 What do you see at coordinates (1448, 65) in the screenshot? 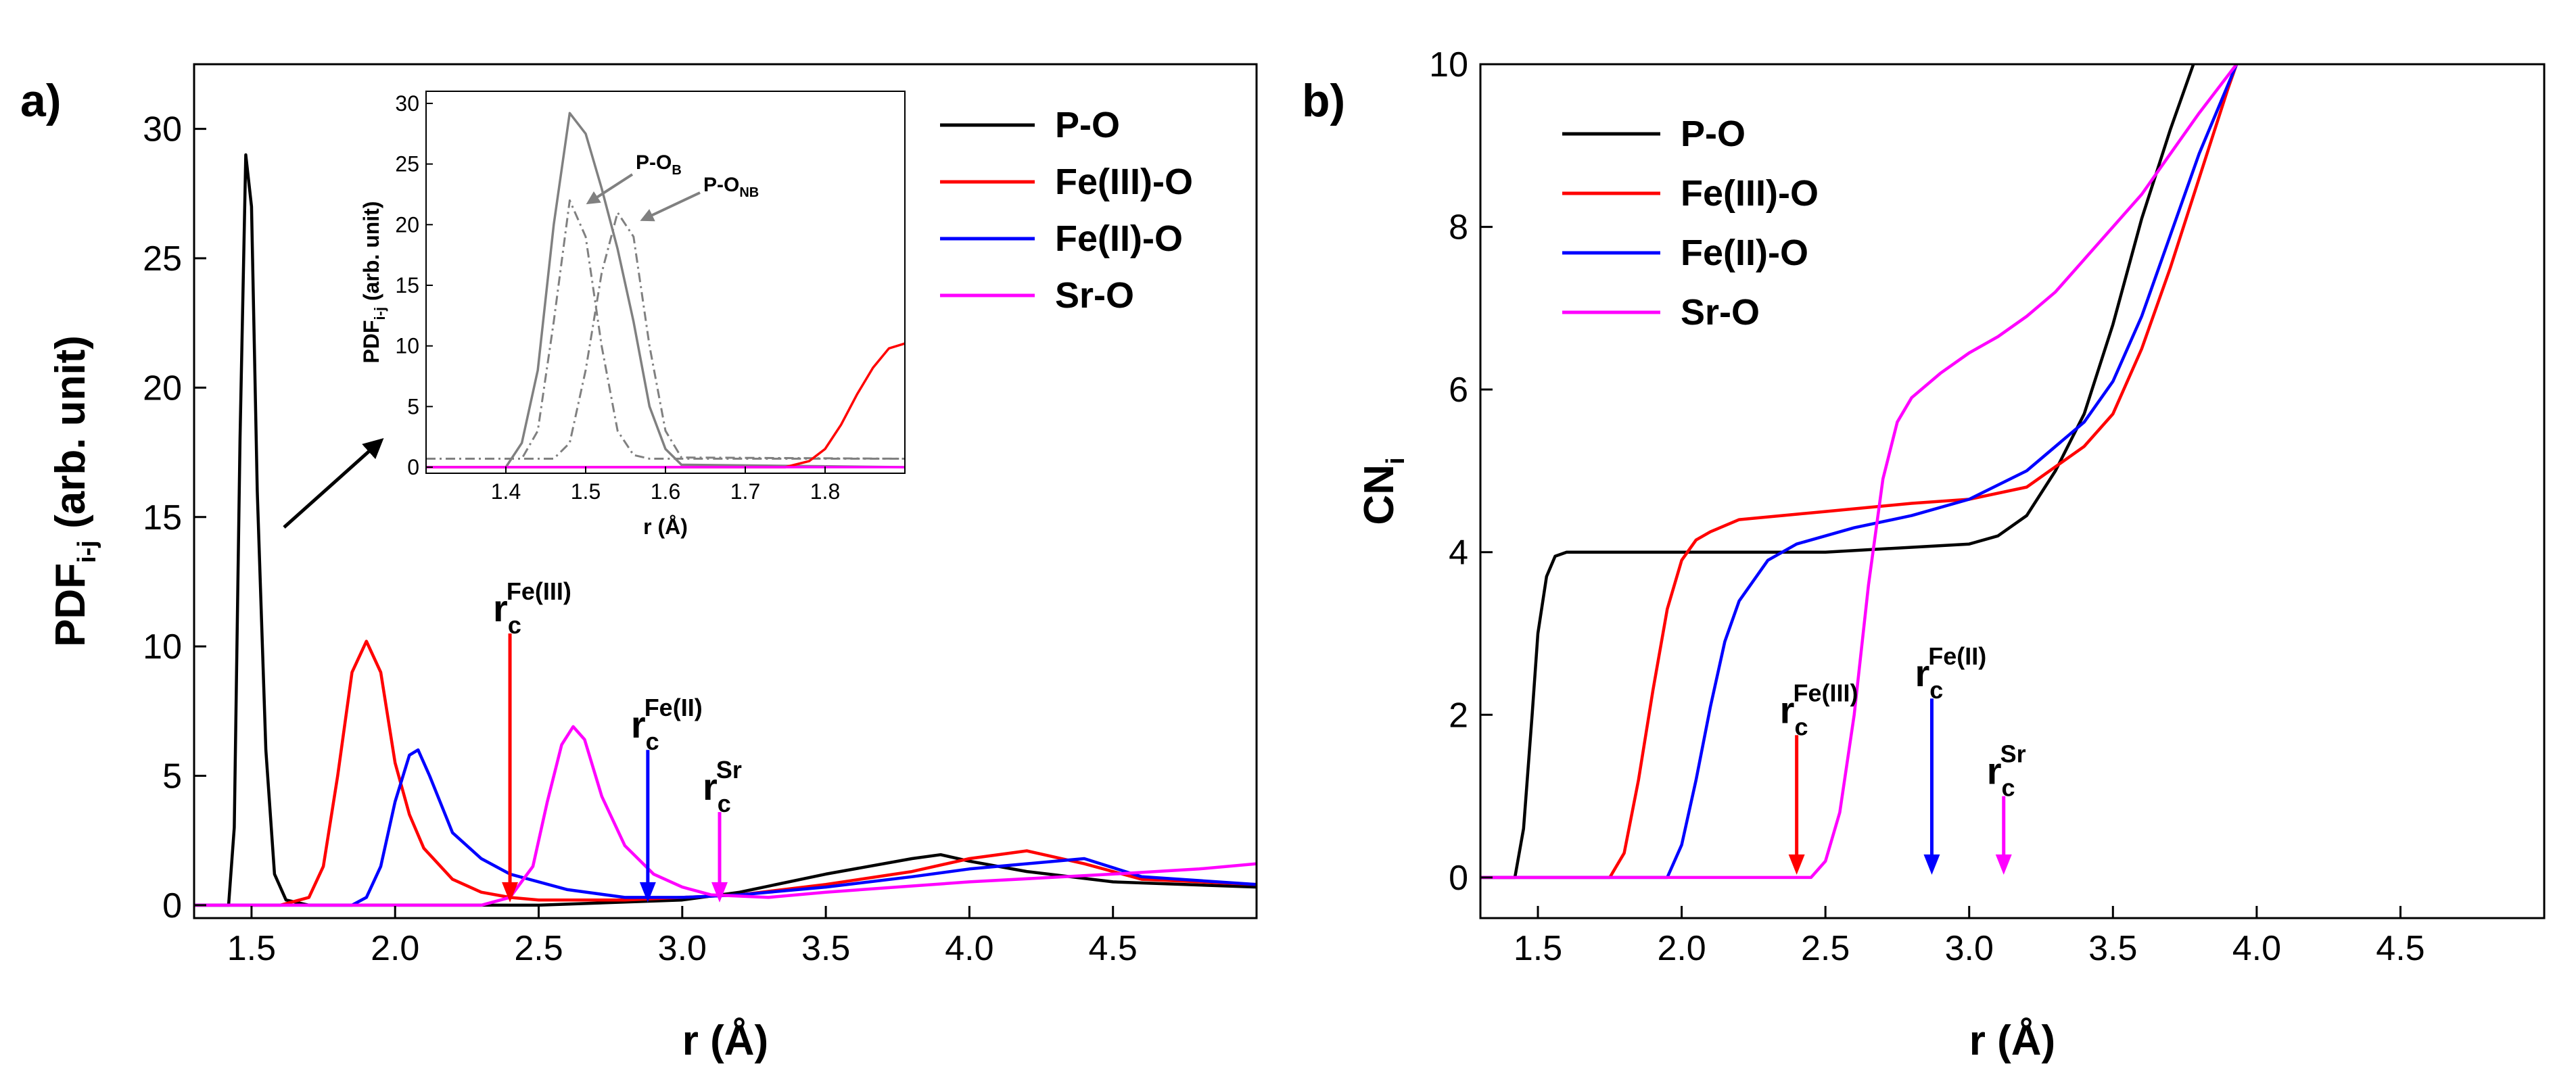
I see `axis-b-ytick-label: 10` at bounding box center [1448, 65].